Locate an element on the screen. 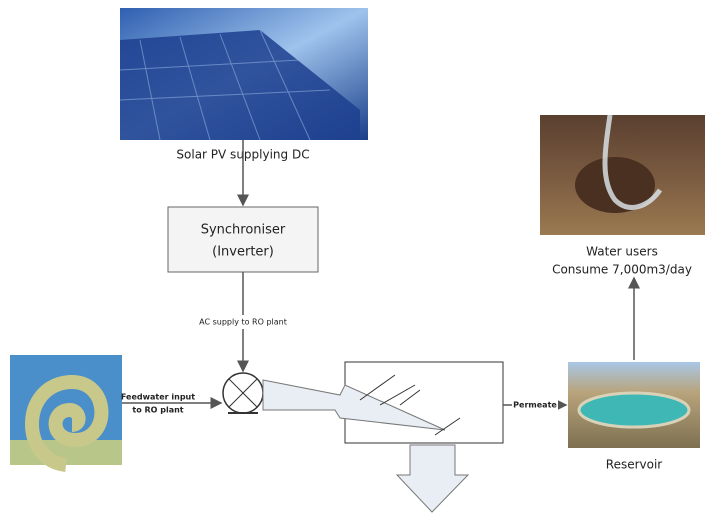 Image resolution: width=713 pixels, height=515 pixels. reject-arrow is located at coordinates (432, 478).